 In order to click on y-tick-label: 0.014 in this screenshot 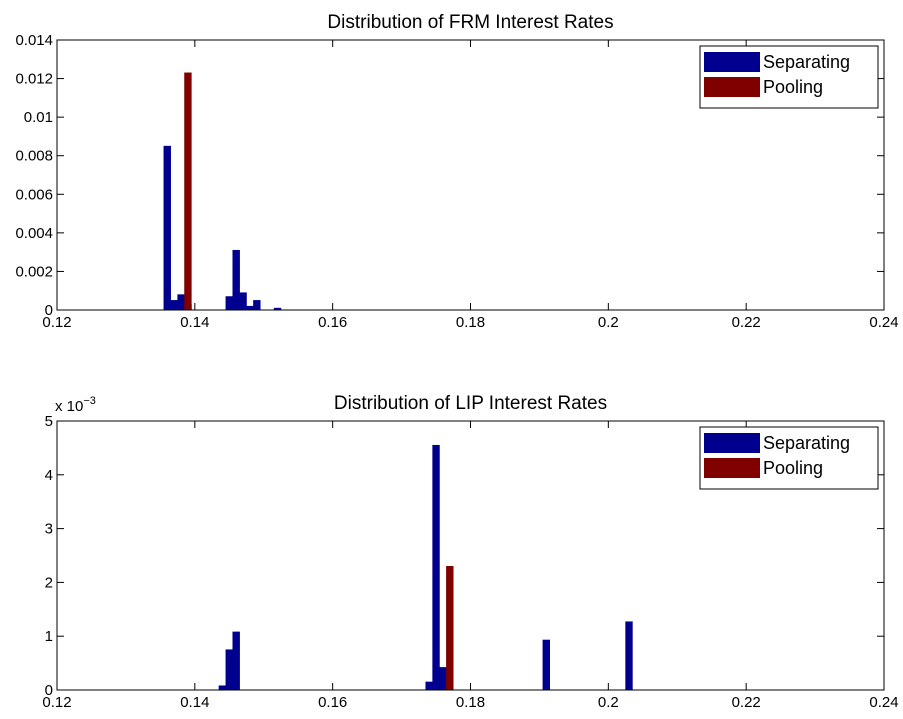, I will do `click(34, 40)`.